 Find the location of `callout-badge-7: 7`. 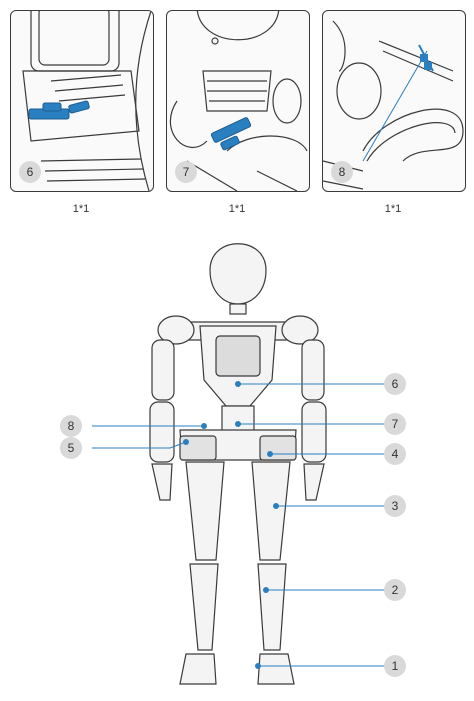

callout-badge-7: 7 is located at coordinates (395, 424).